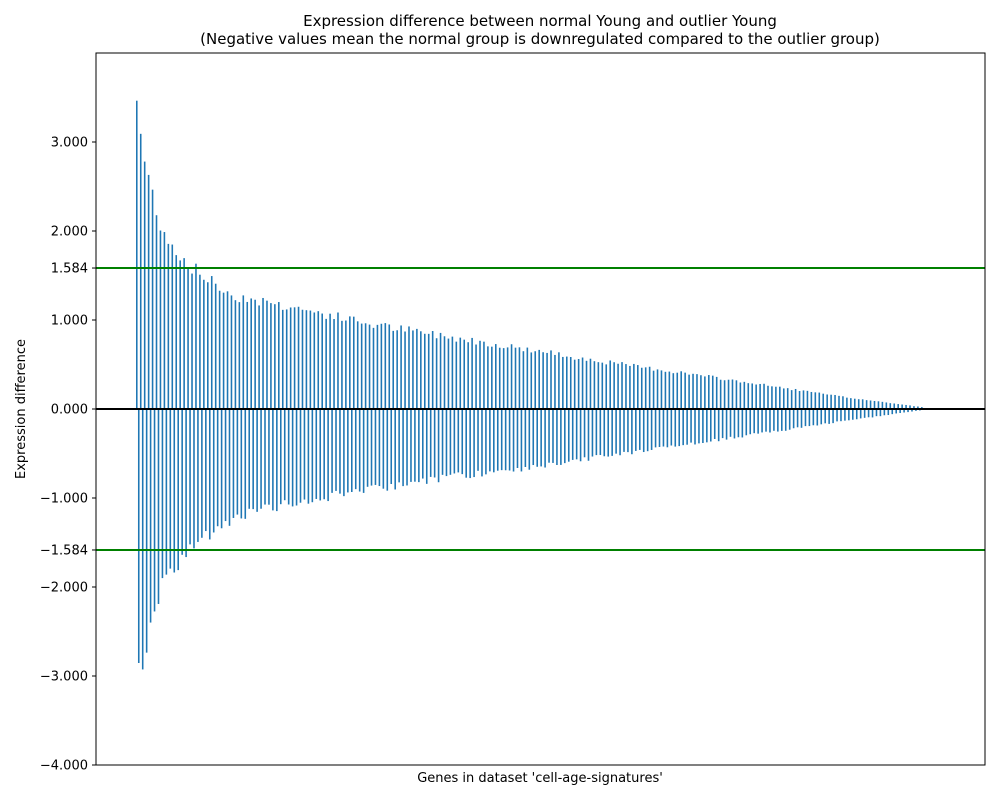  I want to click on x-axis-label: Genes in dataset 'cell-age-signatures', so click(540, 778).